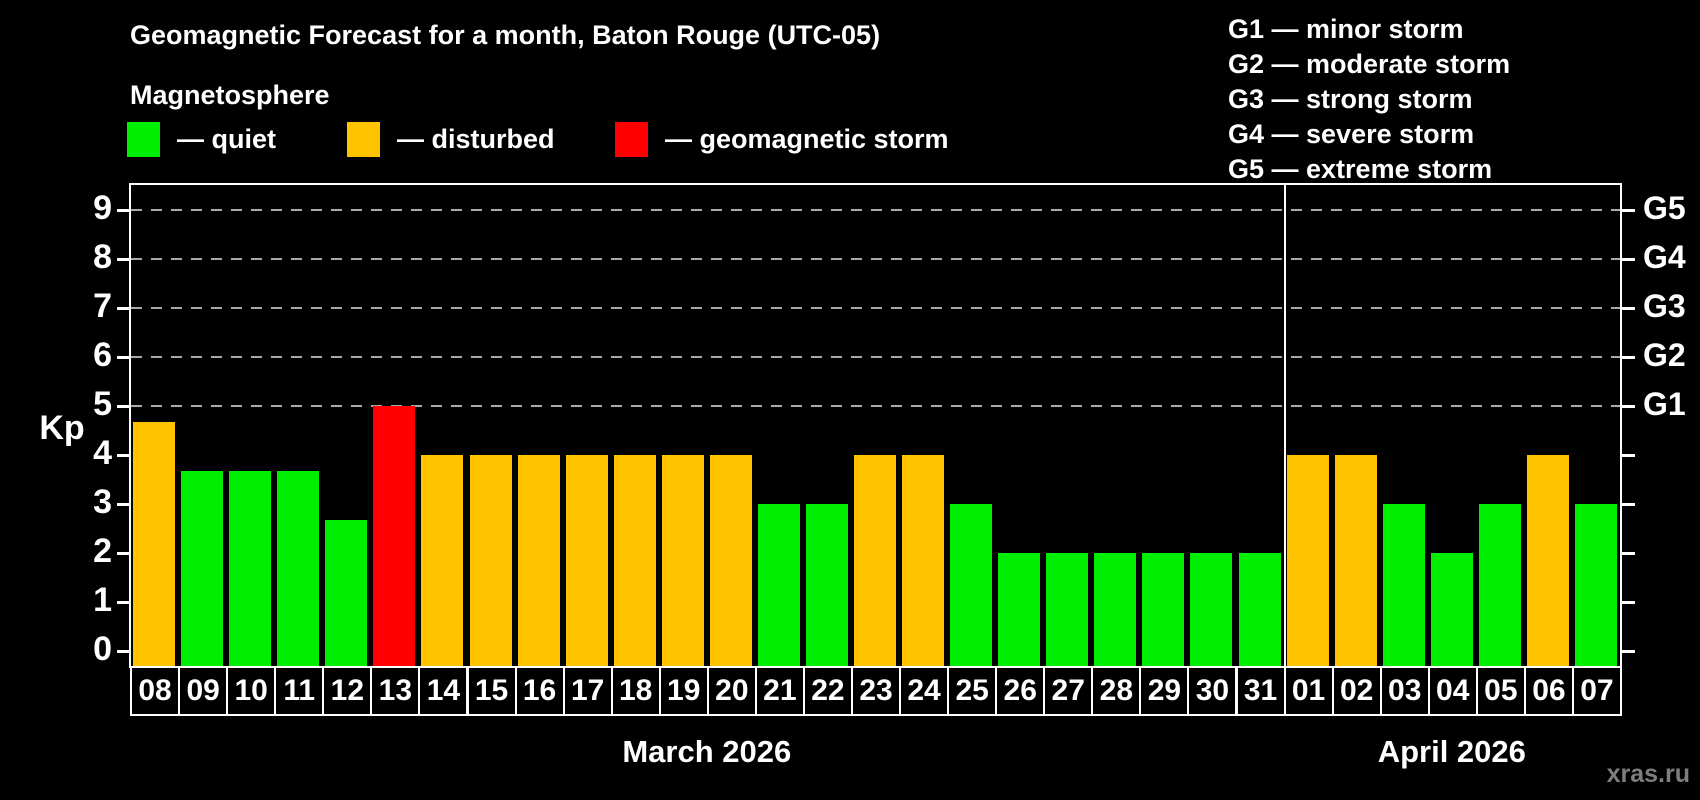 Image resolution: width=1700 pixels, height=800 pixels. I want to click on magnetosphere-label: Magnetosphere, so click(230, 95).